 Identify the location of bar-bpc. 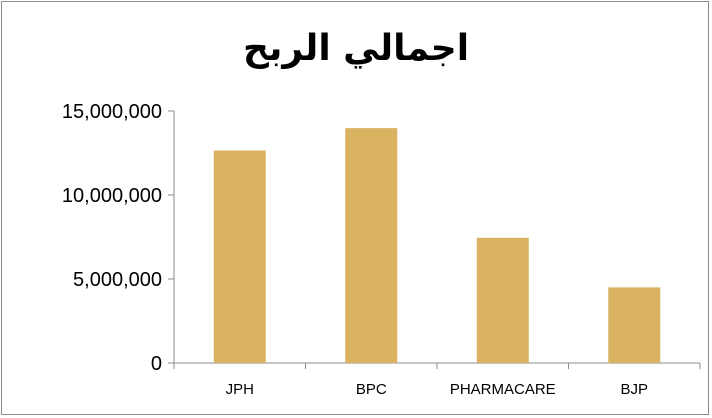
(371, 245).